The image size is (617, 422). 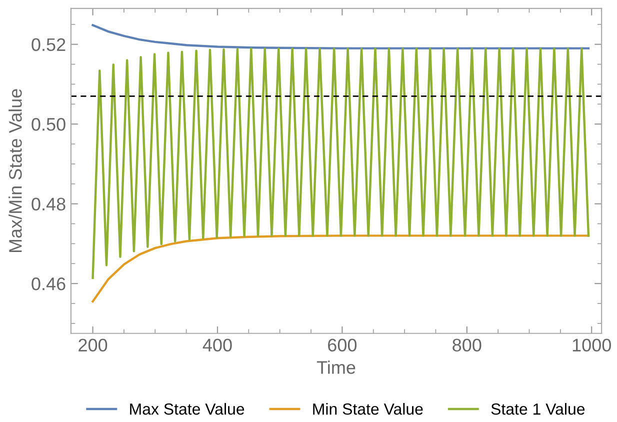 What do you see at coordinates (368, 408) in the screenshot?
I see `legend-label: Min State Value` at bounding box center [368, 408].